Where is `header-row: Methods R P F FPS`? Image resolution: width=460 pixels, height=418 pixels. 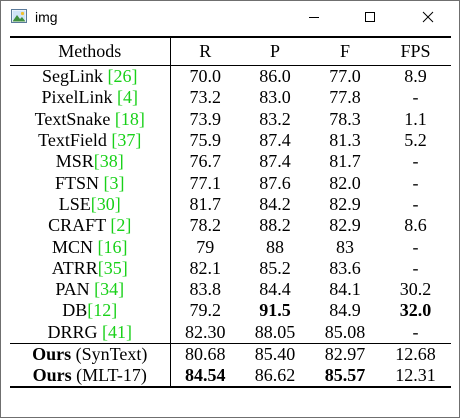
header-row: Methods R P F FPS is located at coordinates (230, 51).